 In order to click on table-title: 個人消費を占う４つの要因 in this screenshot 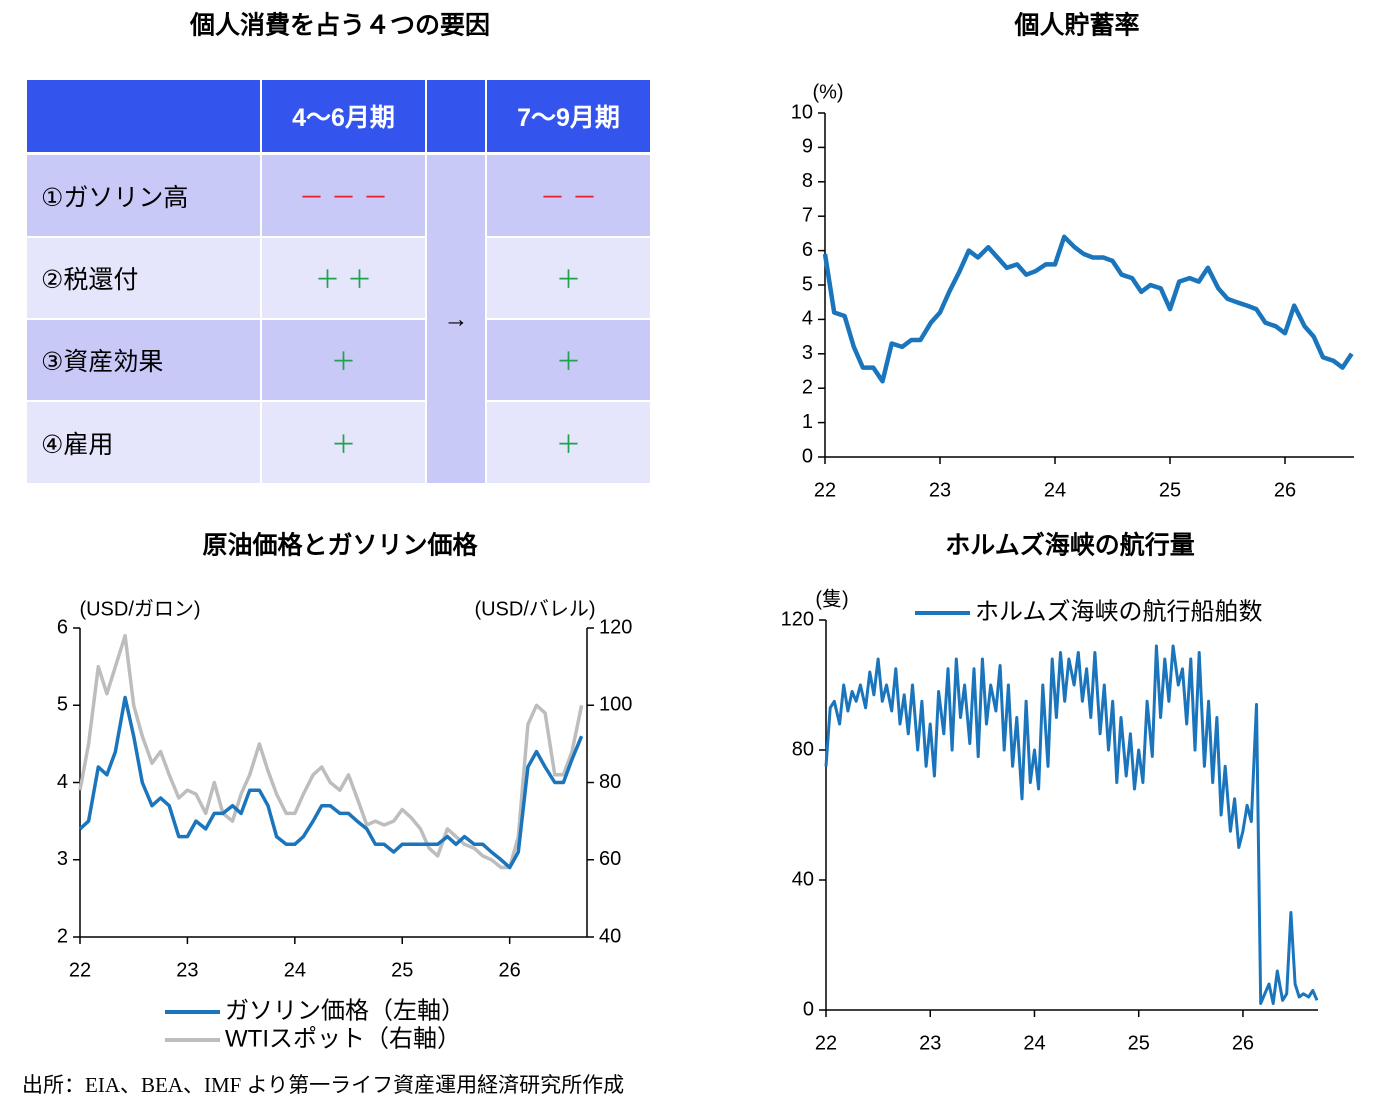, I will do `click(339, 26)`.